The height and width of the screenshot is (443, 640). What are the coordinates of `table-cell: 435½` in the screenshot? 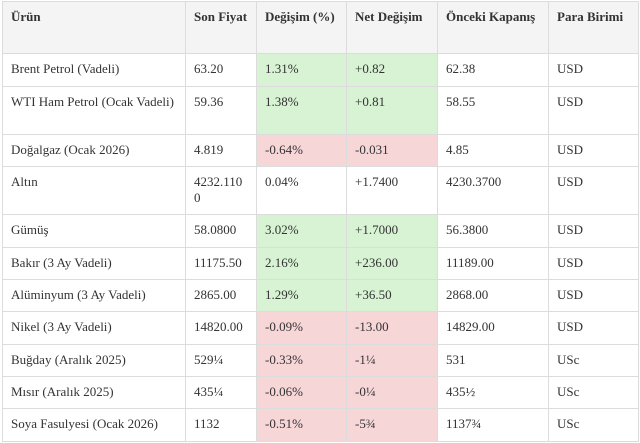 It's located at (493, 392).